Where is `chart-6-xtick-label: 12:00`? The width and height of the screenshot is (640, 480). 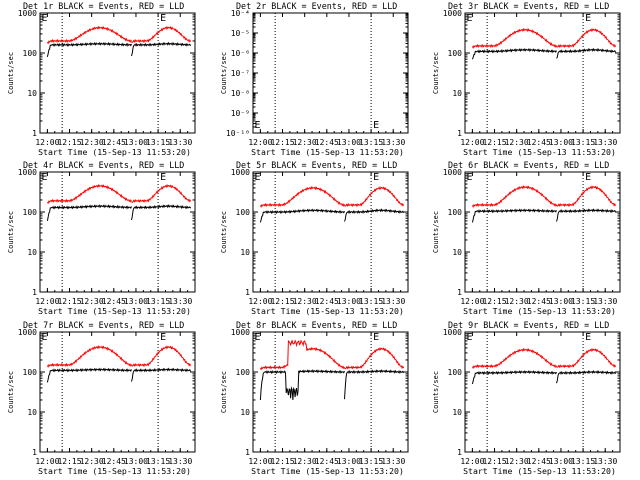
chart-6-xtick-label: 12:00 is located at coordinates (472, 301).